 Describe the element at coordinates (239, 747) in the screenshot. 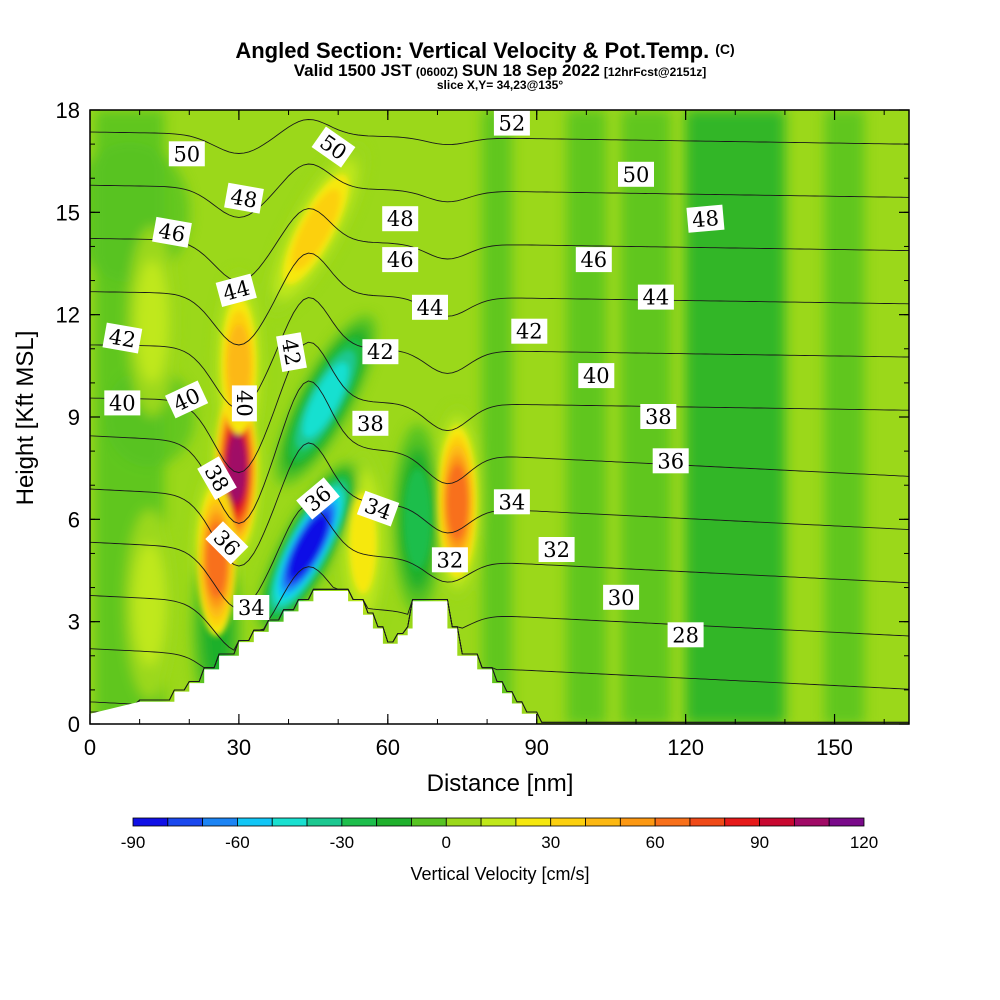

I see `x-tick-label: 30` at that location.